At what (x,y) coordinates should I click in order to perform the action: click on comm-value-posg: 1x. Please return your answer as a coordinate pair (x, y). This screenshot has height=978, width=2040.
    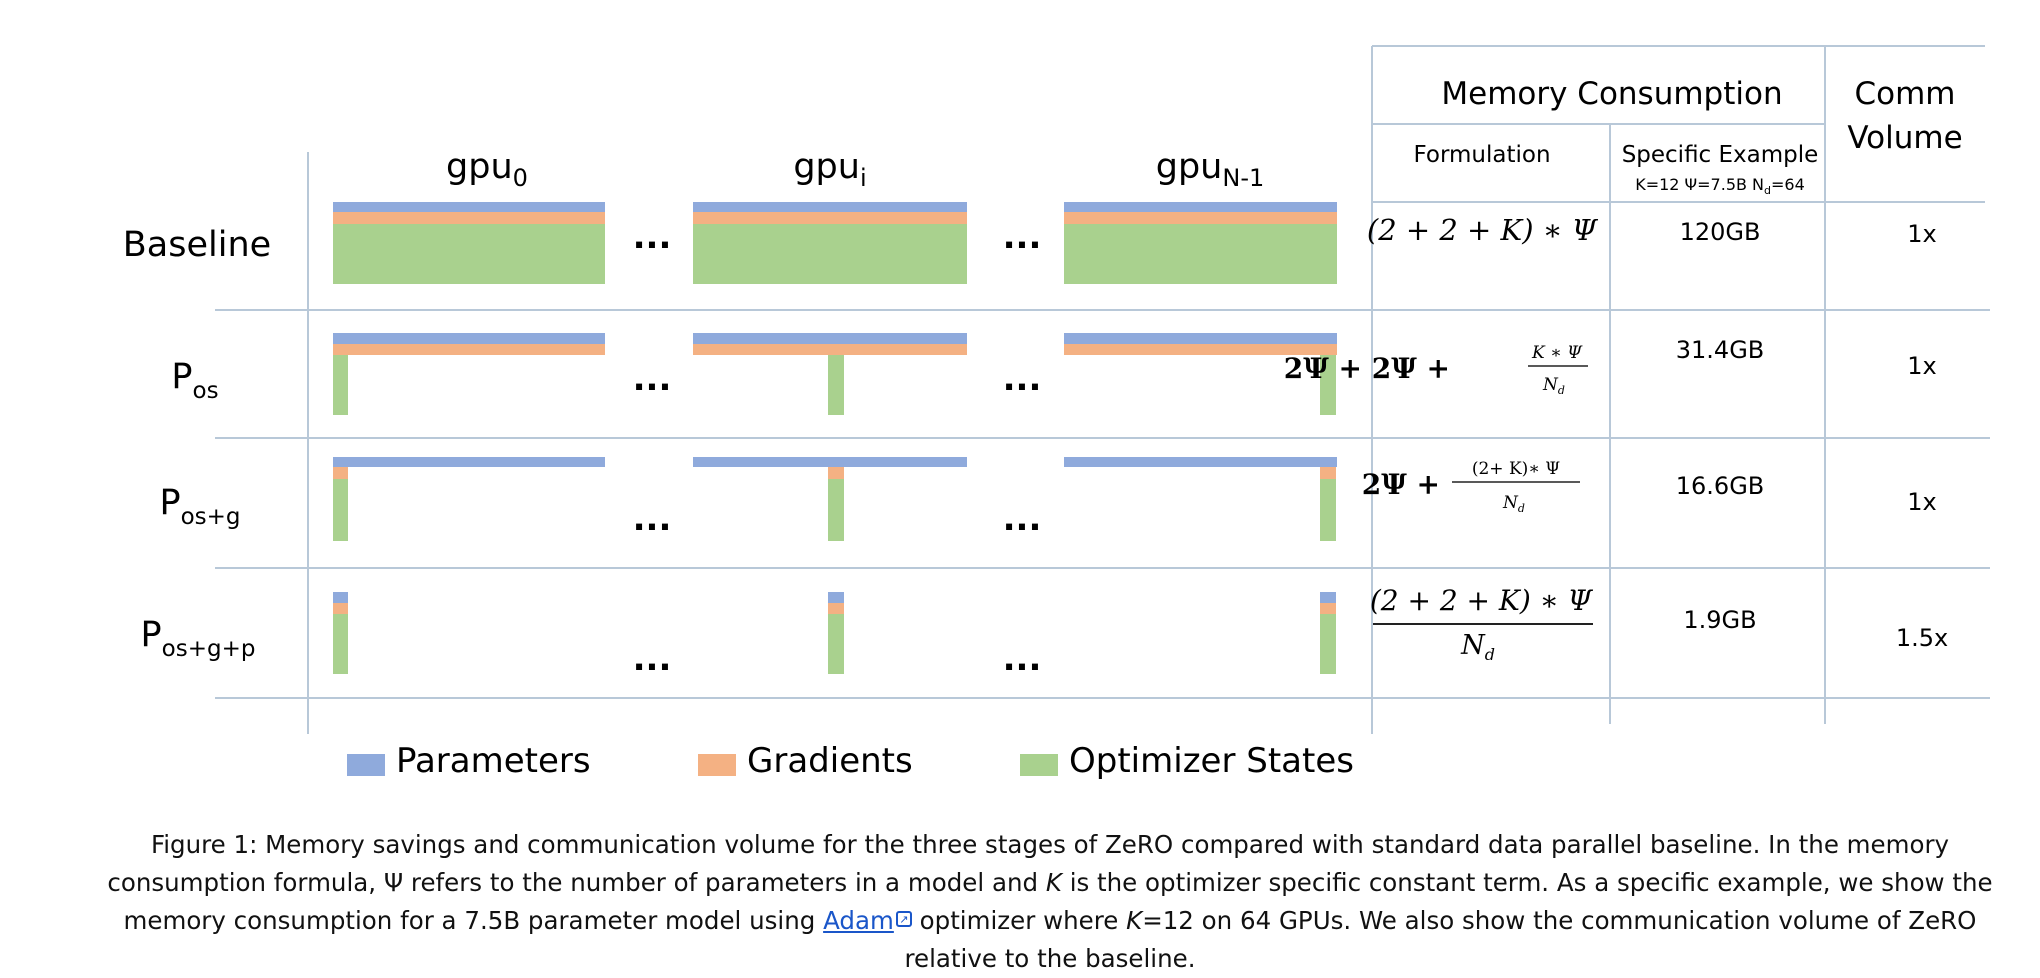
    Looking at the image, I should click on (1921, 502).